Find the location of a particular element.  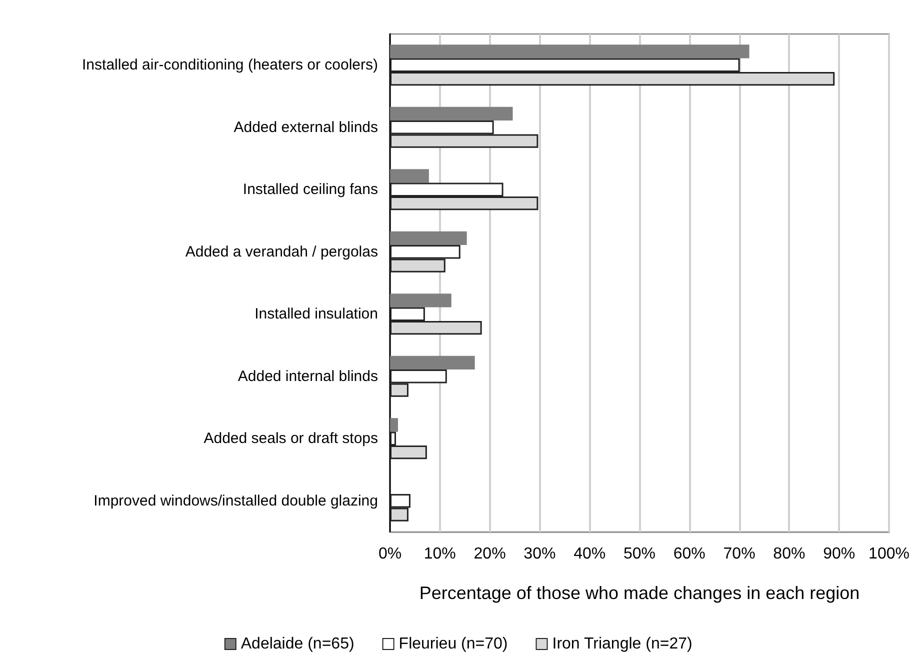

y-tick-label: Installed air-conditioning (heaters or coolers) is located at coordinates (230, 65).